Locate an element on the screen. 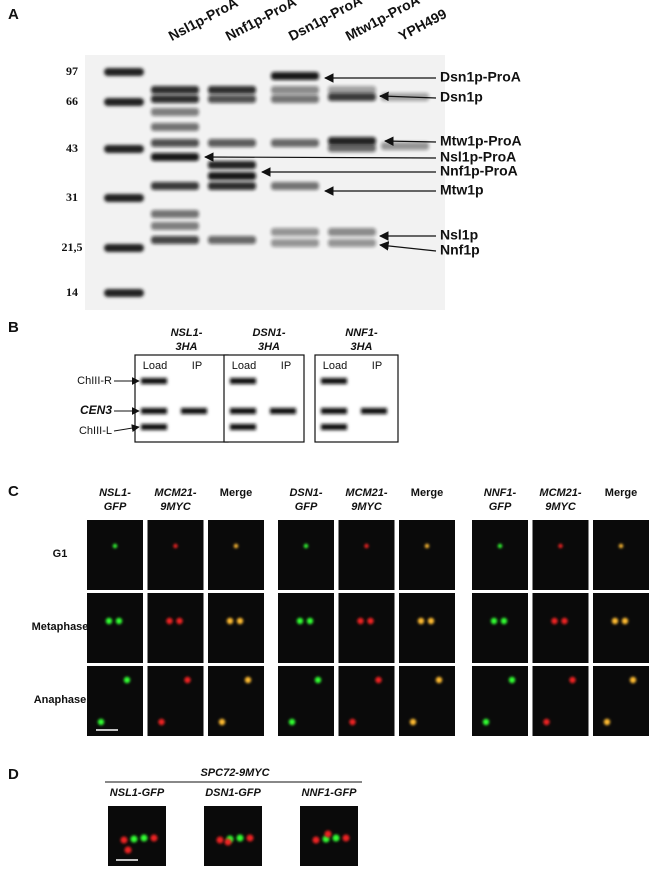  label: IP is located at coordinates (377, 366).